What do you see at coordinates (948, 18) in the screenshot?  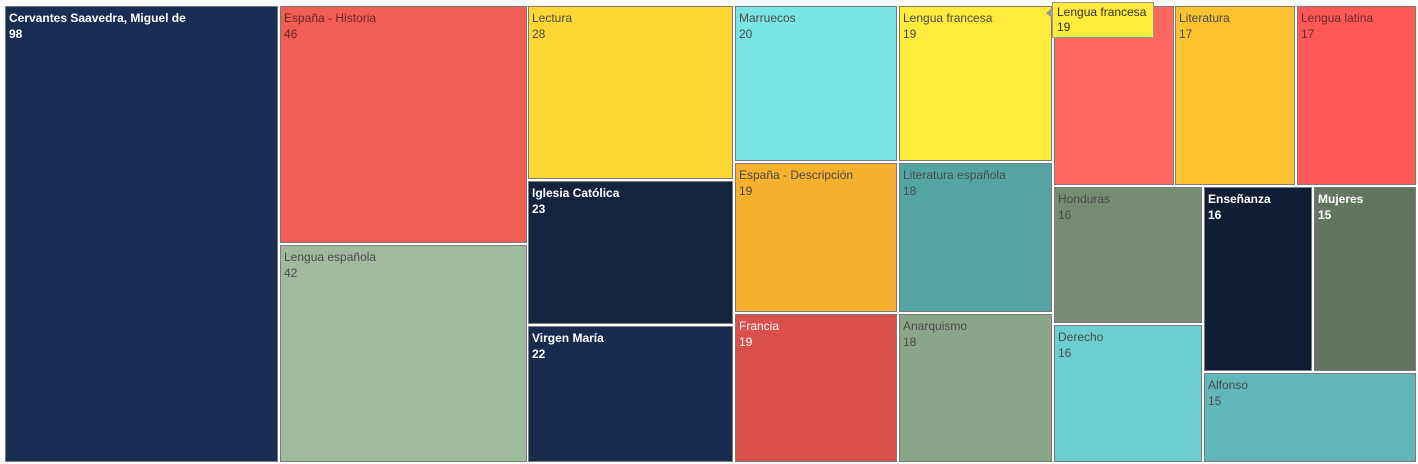 I see `cell-label: Lengua francesa` at bounding box center [948, 18].